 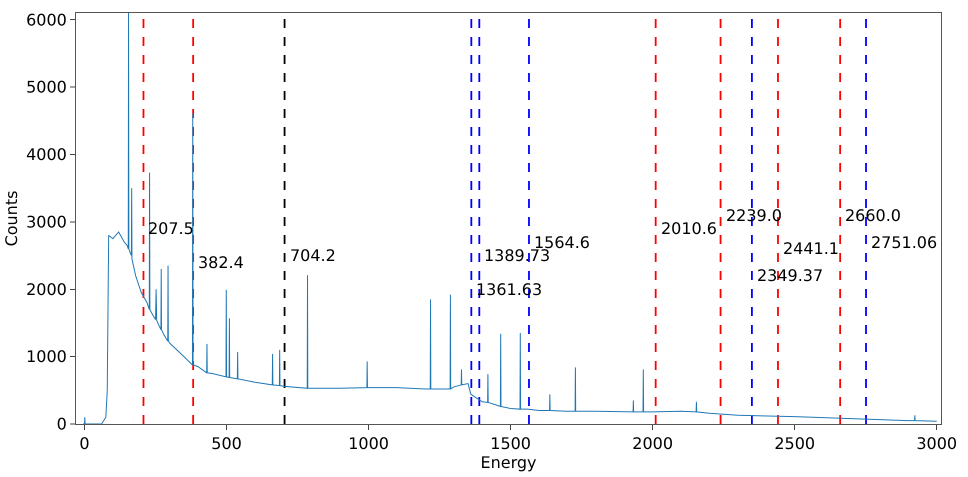 I want to click on annotation: 2441.1, so click(x=811, y=248).